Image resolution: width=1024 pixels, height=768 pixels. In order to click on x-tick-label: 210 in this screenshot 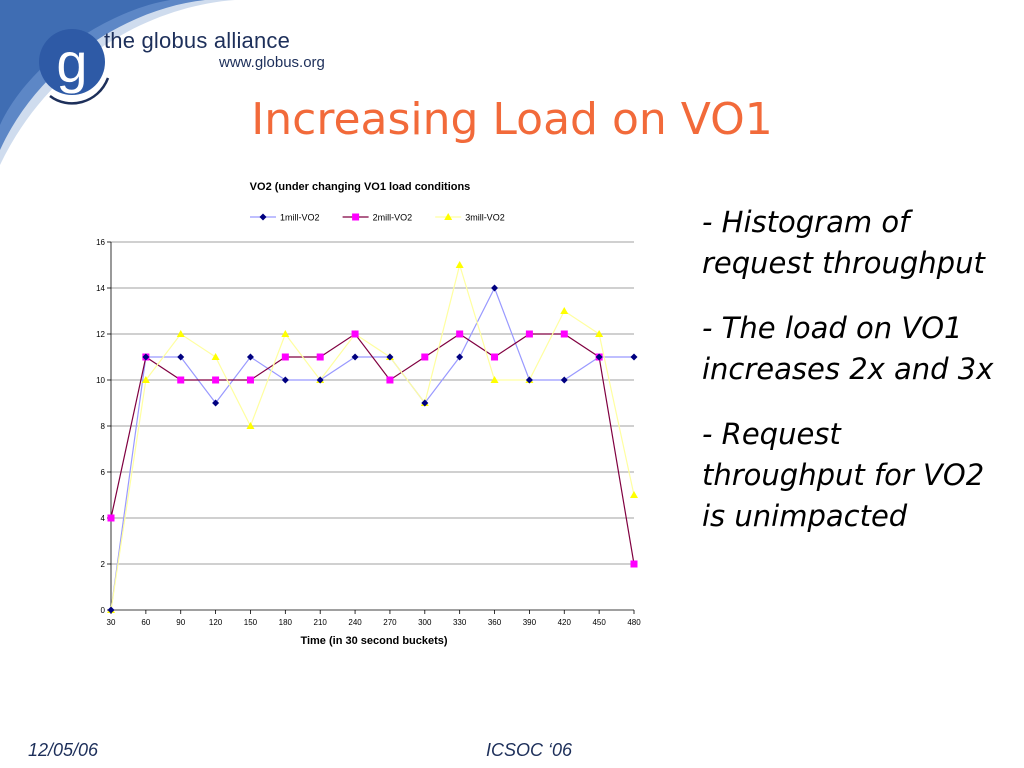, I will do `click(321, 622)`.